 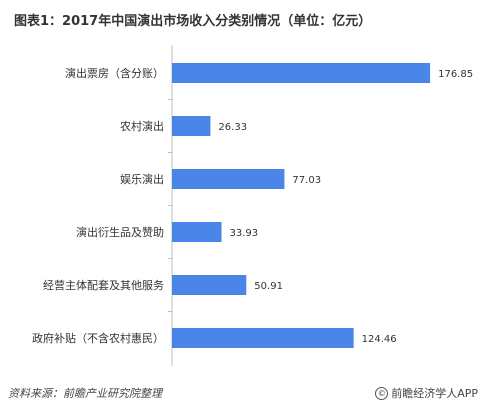 I want to click on category-label: 演出衍生品及赞助, so click(x=120, y=232).